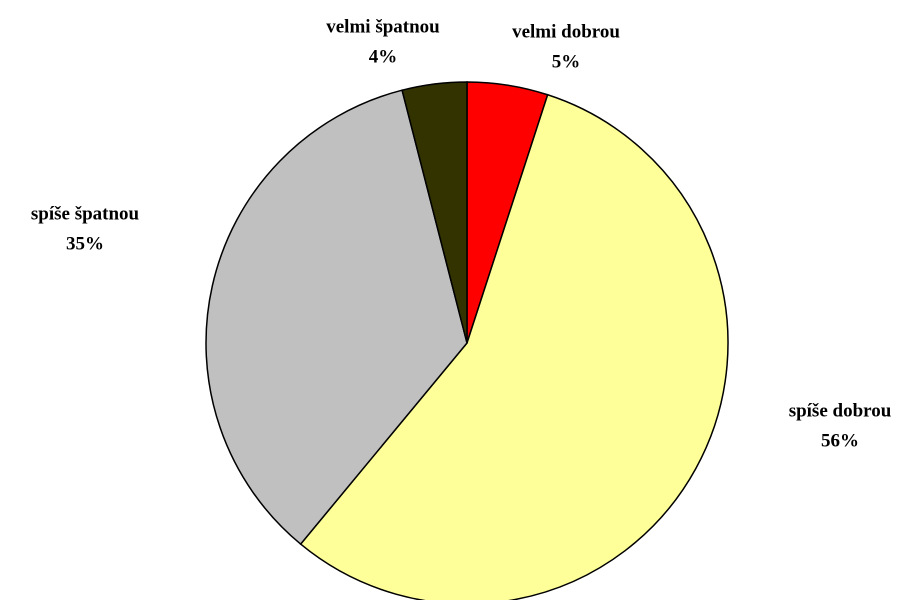 This screenshot has width=912, height=600. What do you see at coordinates (434, 212) in the screenshot?
I see `pie-slice` at bounding box center [434, 212].